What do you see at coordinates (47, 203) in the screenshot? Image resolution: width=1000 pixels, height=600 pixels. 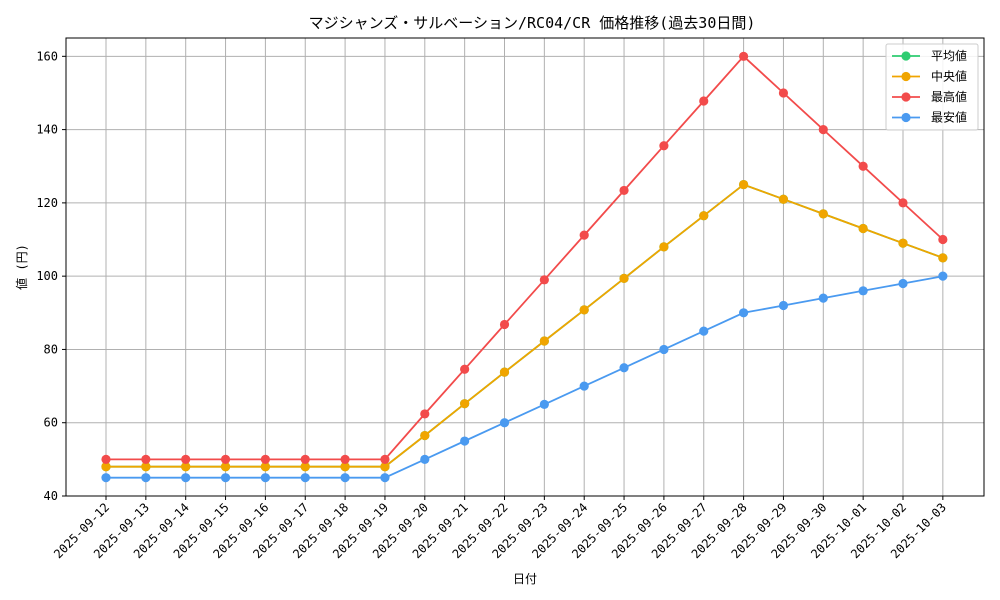 I see `y-tick-label: 120` at bounding box center [47, 203].